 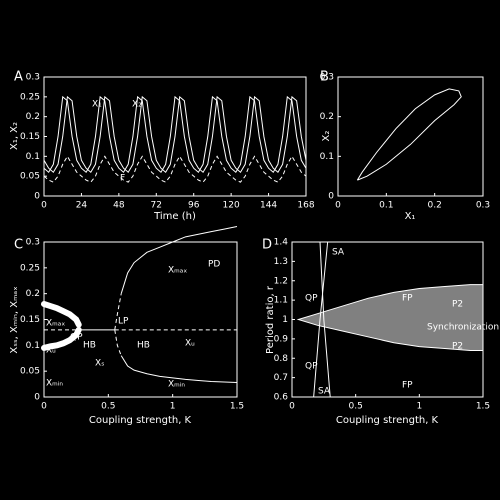 I want to click on x-tick-label: 96, so click(x=194, y=206).